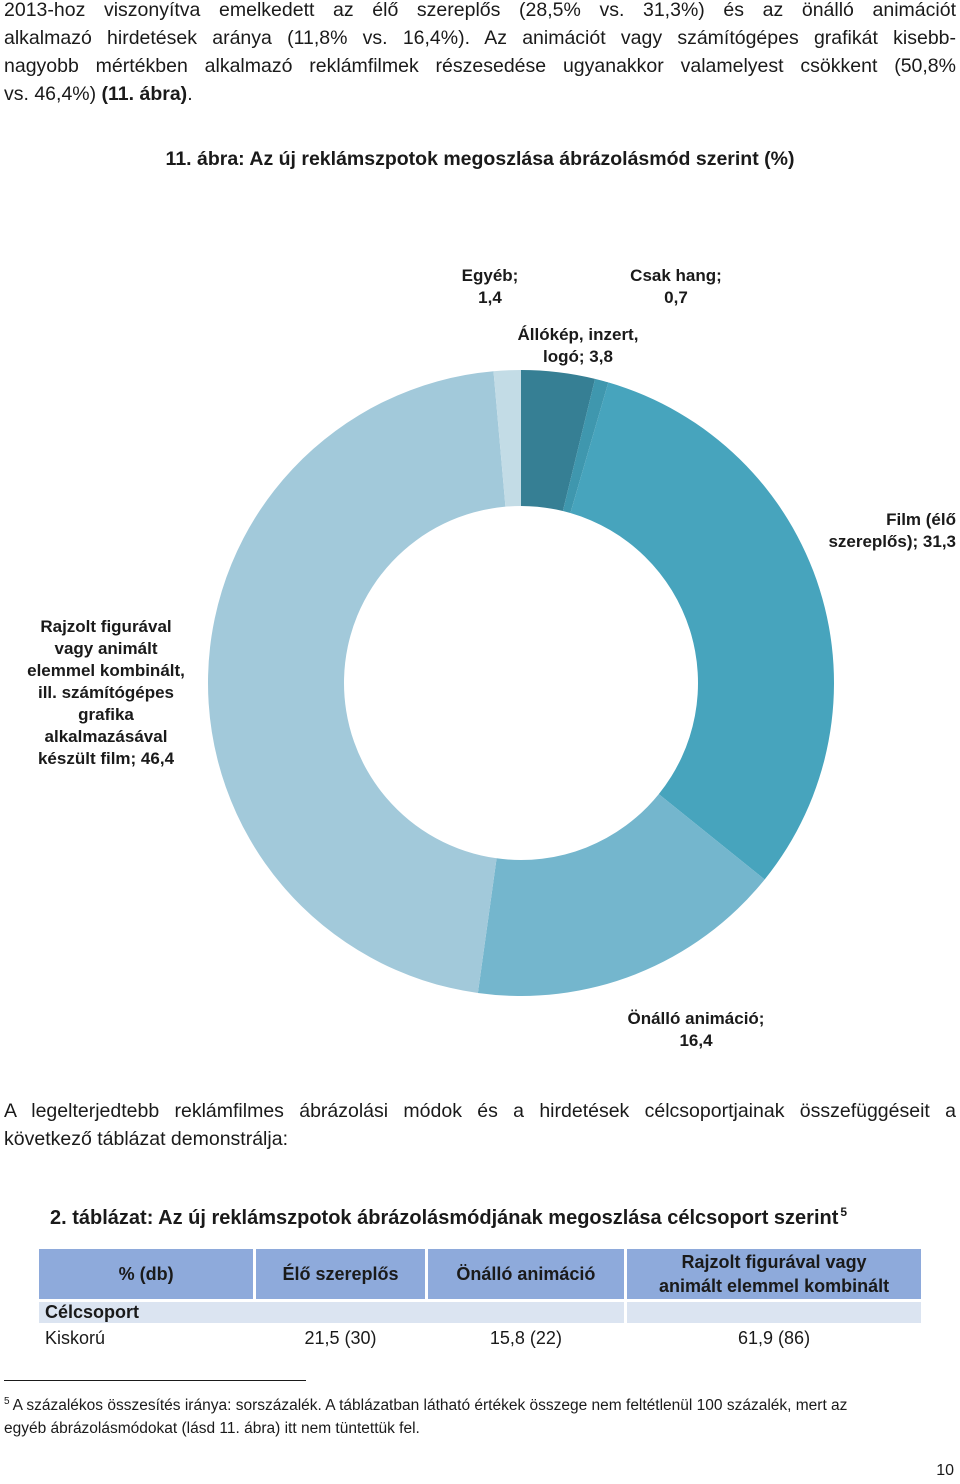  Describe the element at coordinates (844, 1212) in the screenshot. I see `table-title-footnote-mark: 5` at that location.